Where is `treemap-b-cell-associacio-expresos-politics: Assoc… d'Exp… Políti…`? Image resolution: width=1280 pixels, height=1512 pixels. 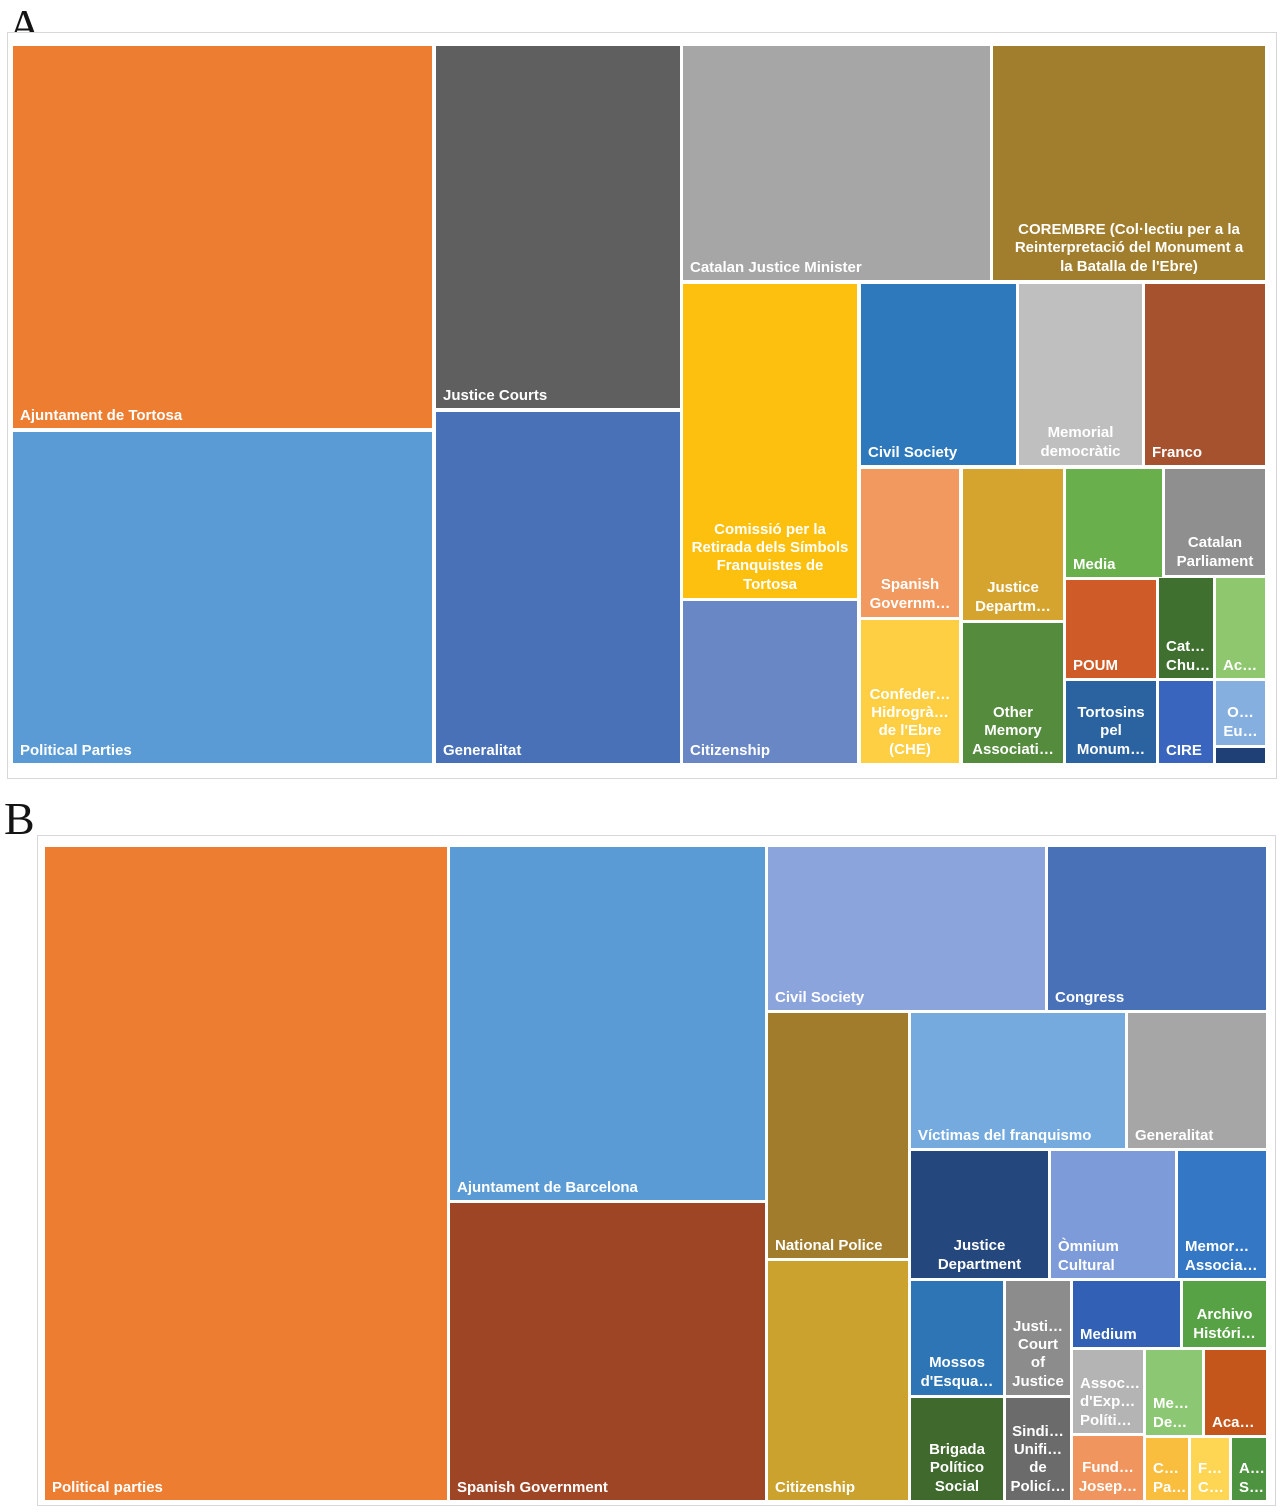
treemap-b-cell-associacio-expresos-politics: Assoc… d'Exp… Políti… is located at coordinates (1108, 1391).